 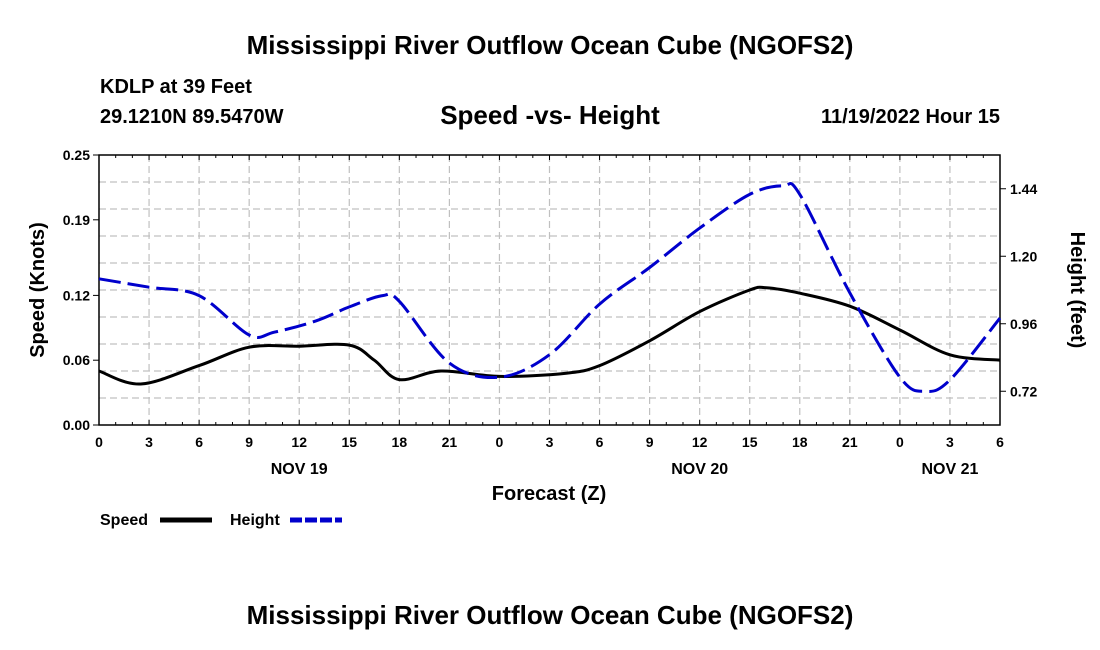 I want to click on station-name: KDLP at 39 Feet, so click(x=176, y=87).